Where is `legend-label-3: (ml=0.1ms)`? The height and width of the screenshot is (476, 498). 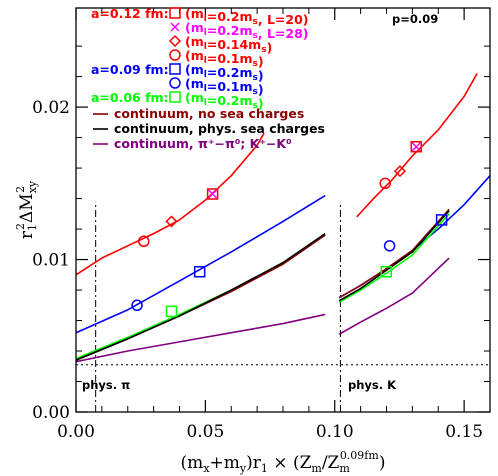
legend-label-3: (ml=0.1ms) is located at coordinates (224, 58).